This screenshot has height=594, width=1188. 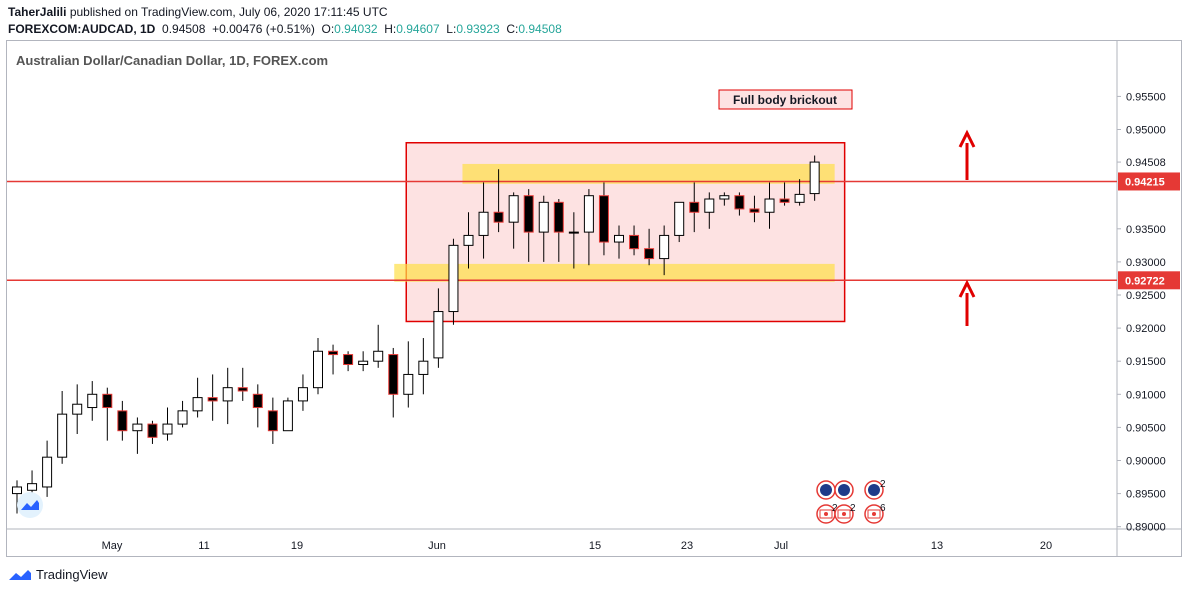 I want to click on annotation-label: Full body brickout, so click(x=785, y=99).